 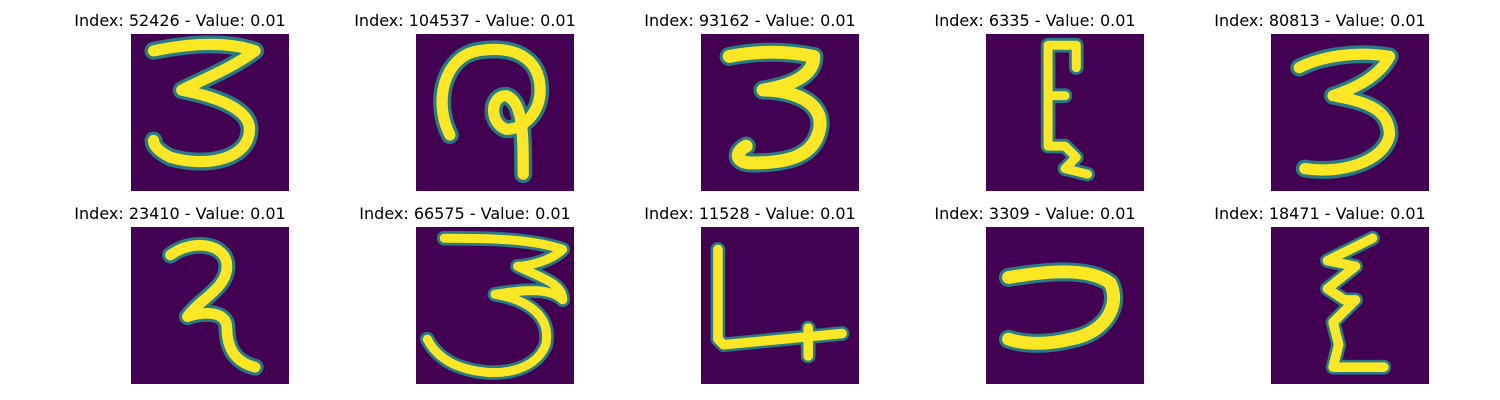 I want to click on image-panel: Index: 11528 - Value: 0.01, so click(x=750, y=288).